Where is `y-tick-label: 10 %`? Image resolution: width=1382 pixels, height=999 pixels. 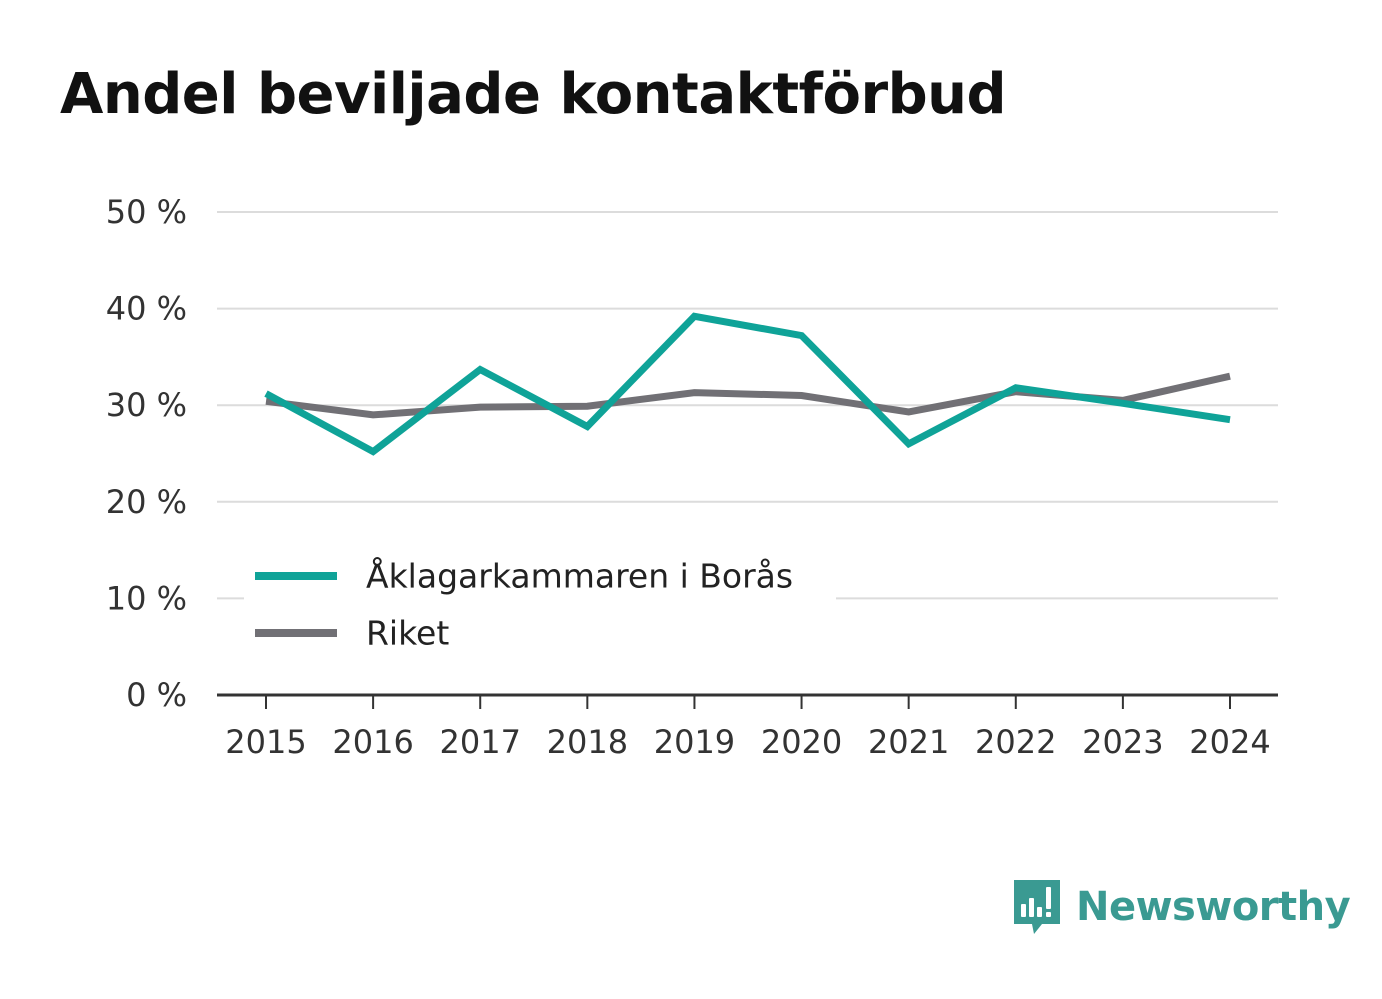 y-tick-label: 10 % is located at coordinates (146, 598).